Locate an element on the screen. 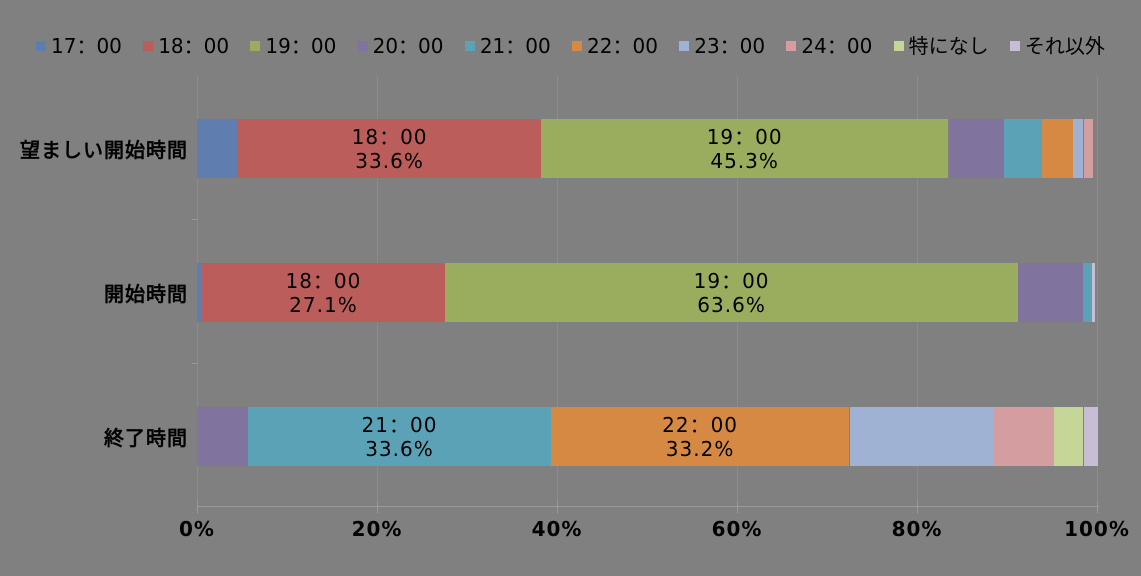 The image size is (1141, 576). axis-tick-label: 60% is located at coordinates (737, 529).